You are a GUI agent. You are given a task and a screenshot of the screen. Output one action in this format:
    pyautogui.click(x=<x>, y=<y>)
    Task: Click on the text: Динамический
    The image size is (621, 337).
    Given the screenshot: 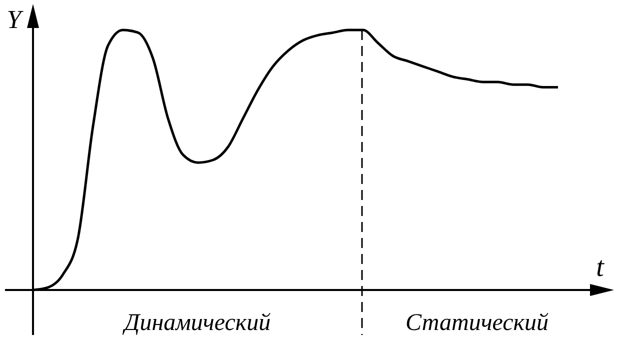 What is the action you would take?
    pyautogui.click(x=196, y=323)
    